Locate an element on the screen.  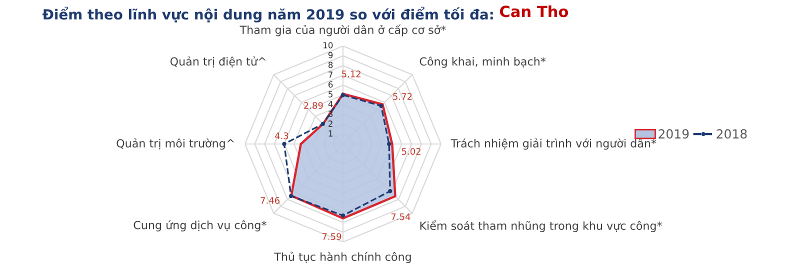
spoke-label: Thủ tục hành chính công is located at coordinates (342, 258).